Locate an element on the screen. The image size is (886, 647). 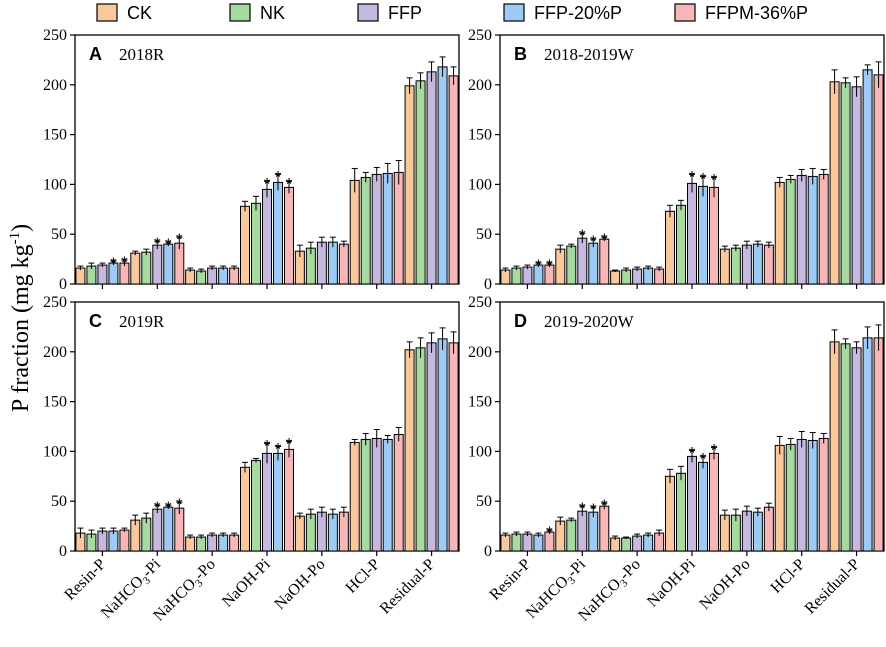
panel-letter: A is located at coordinates (95, 54).